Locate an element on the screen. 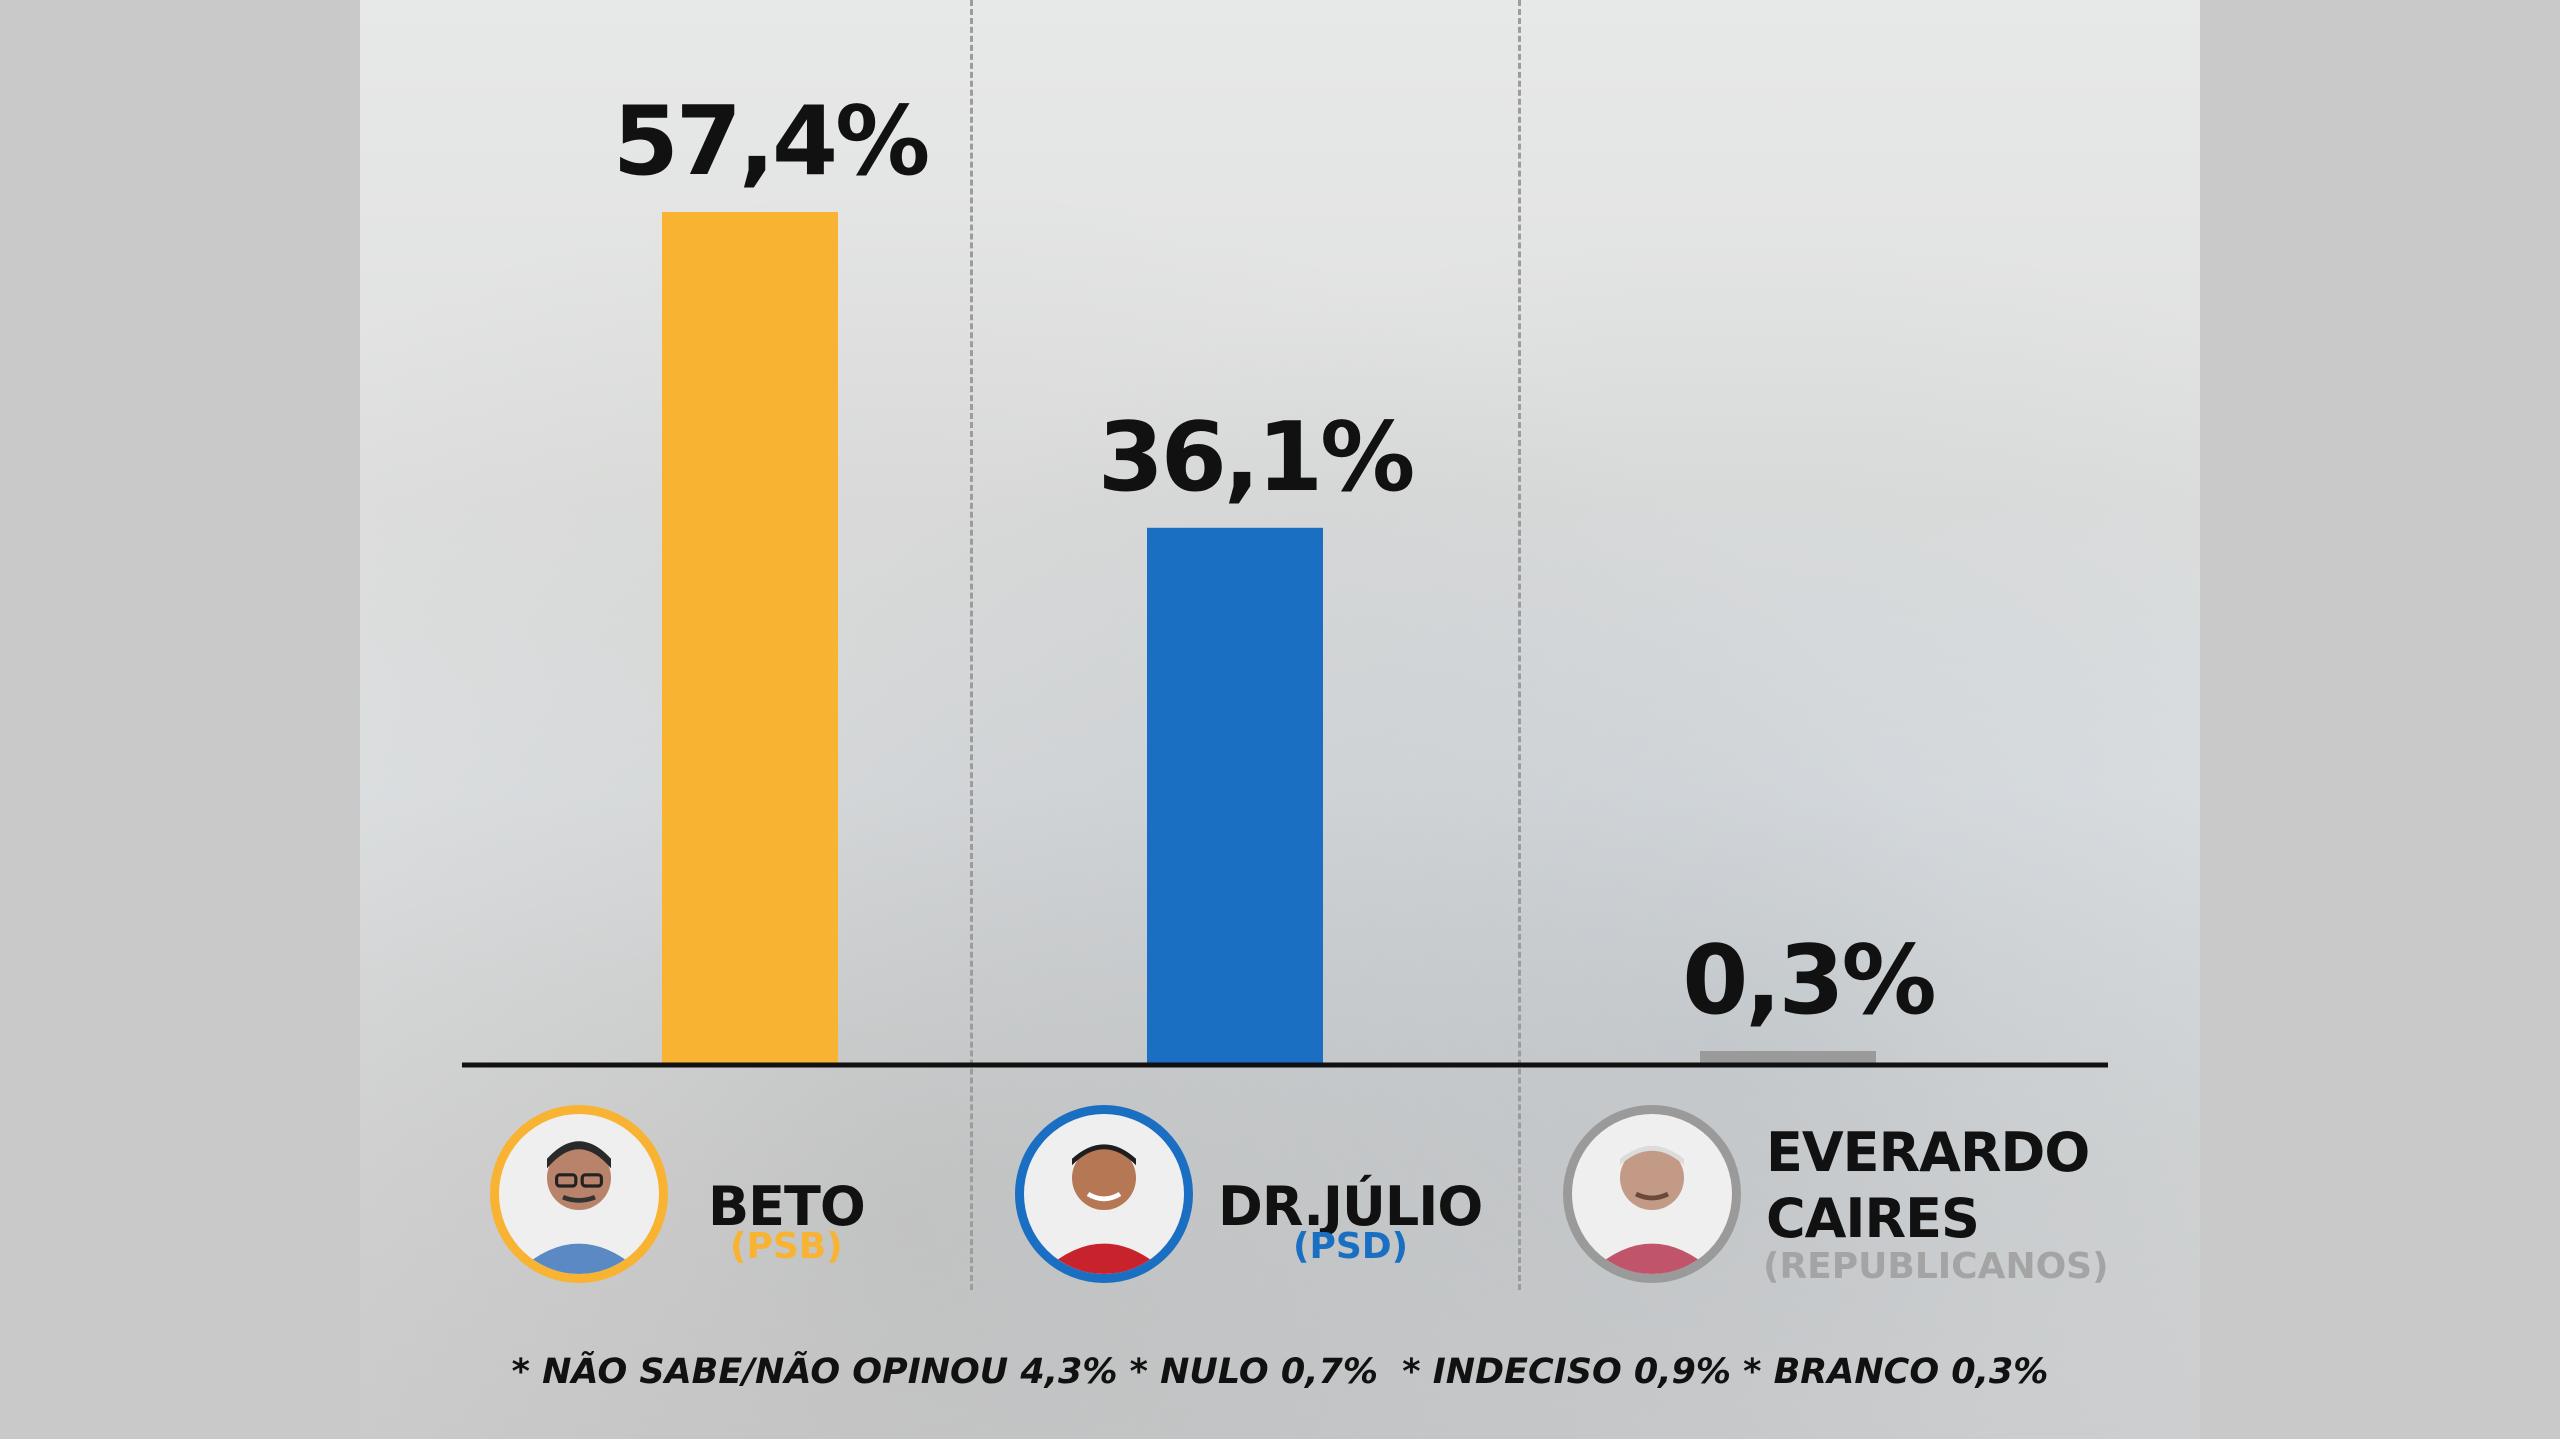 The width and height of the screenshot is (2560, 1439). candidate-everardo-caires: EVERARDO CAIRES (REPUBLICANOS) is located at coordinates (1843, 1205).